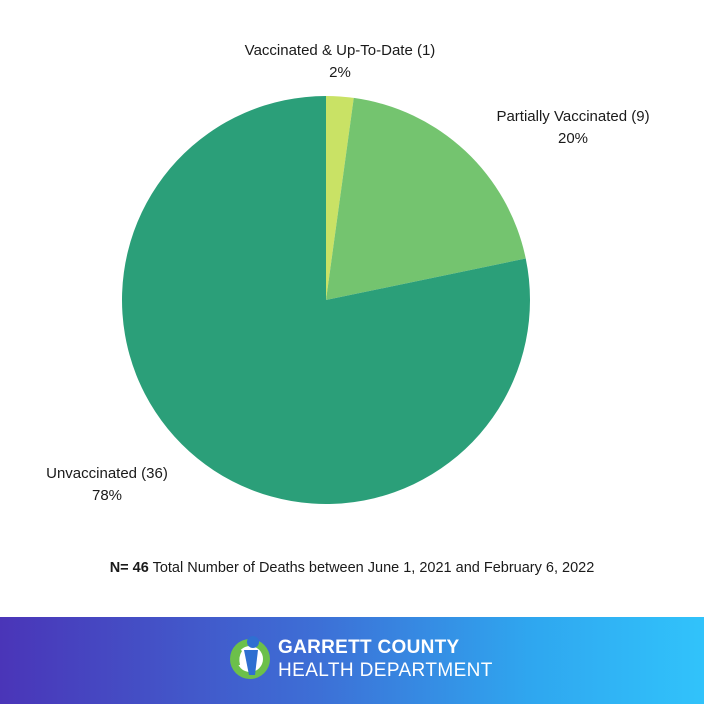 The height and width of the screenshot is (704, 704). I want to click on organization-banner: GARRETT COUNTY HEALTH DEPARTMENT, so click(352, 660).